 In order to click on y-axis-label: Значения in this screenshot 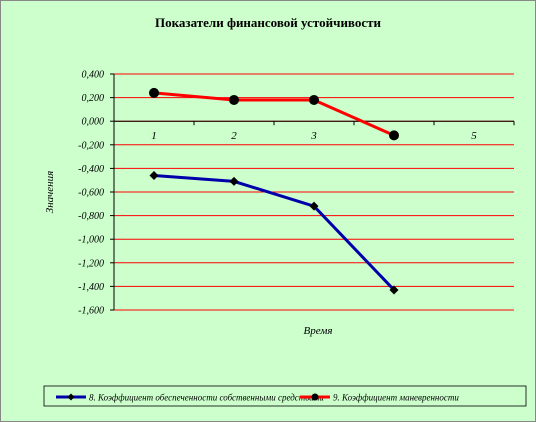, I will do `click(50, 192)`.